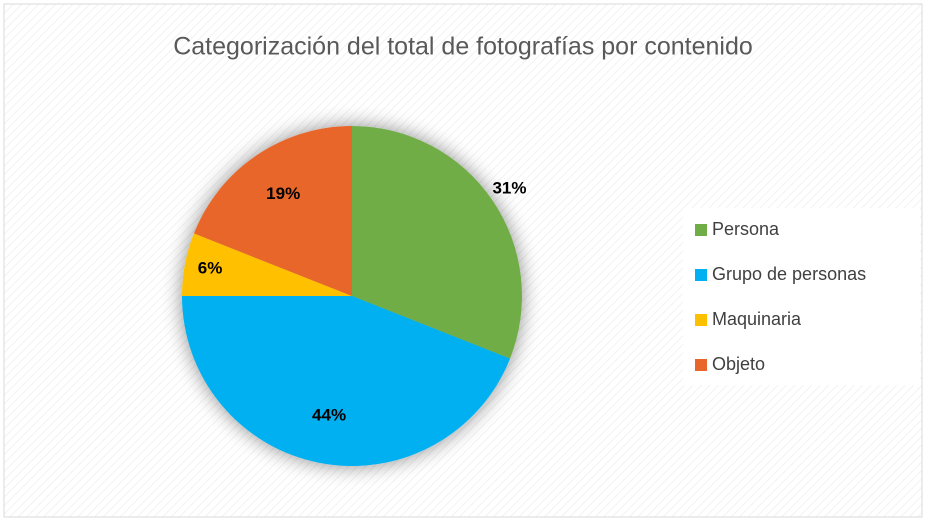  Describe the element at coordinates (789, 274) in the screenshot. I see `legend-label: Grupo de personas` at that location.